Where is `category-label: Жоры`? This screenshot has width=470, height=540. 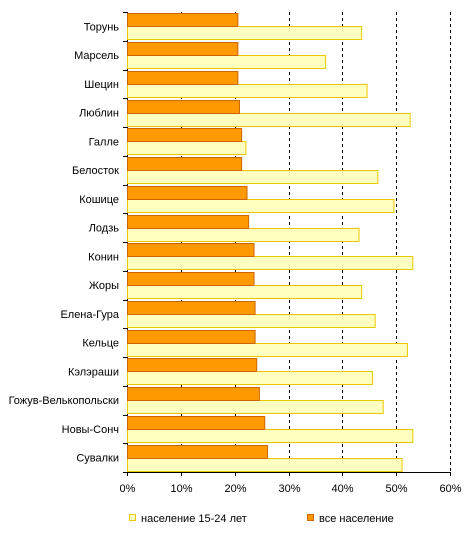 category-label: Жоры is located at coordinates (104, 286).